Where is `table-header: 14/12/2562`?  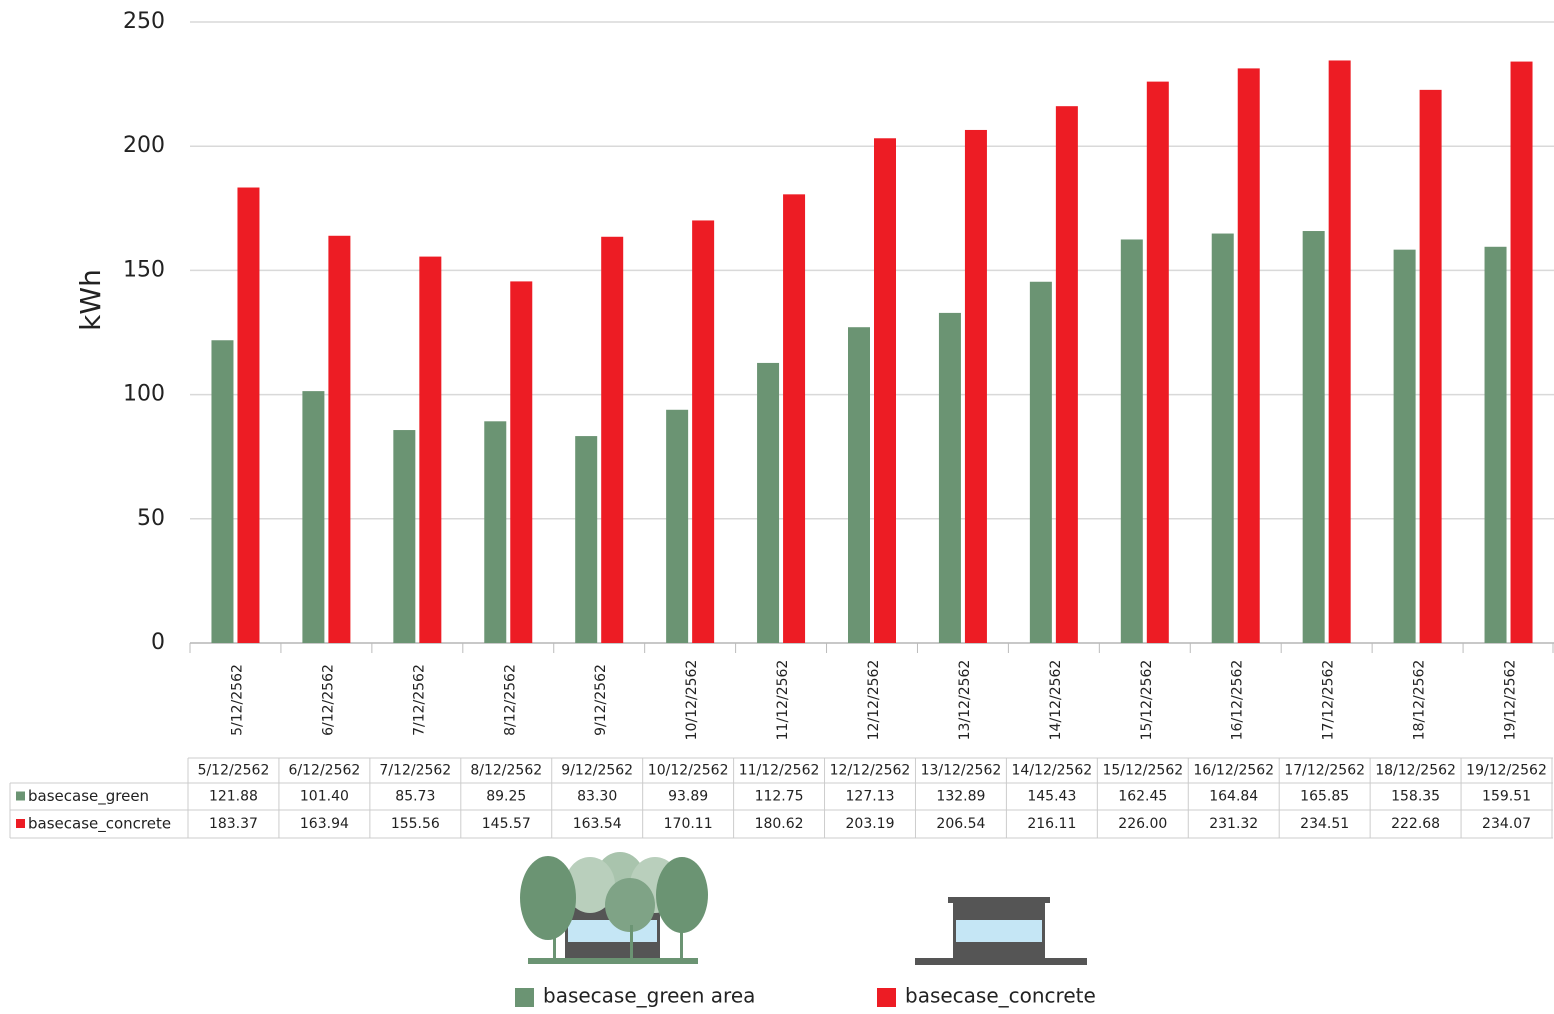
table-header: 14/12/2562 is located at coordinates (1052, 771).